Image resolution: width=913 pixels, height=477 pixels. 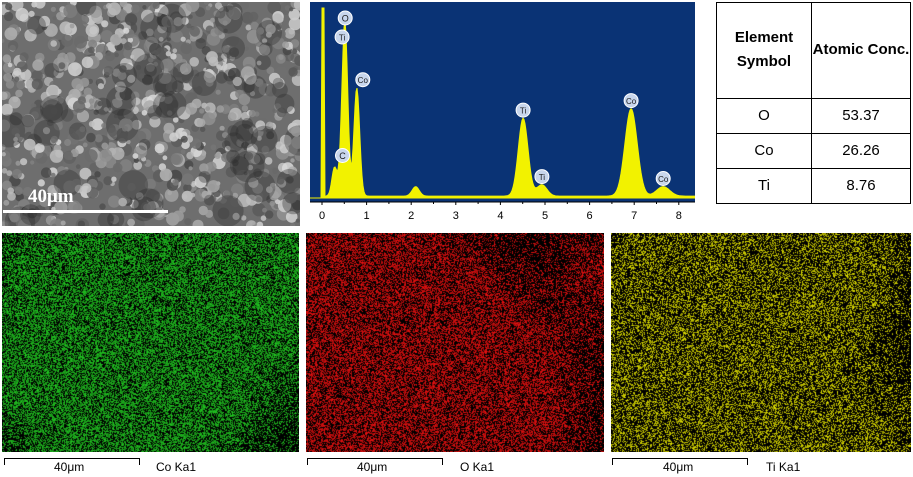 What do you see at coordinates (764, 186) in the screenshot?
I see `element-cell: Ti` at bounding box center [764, 186].